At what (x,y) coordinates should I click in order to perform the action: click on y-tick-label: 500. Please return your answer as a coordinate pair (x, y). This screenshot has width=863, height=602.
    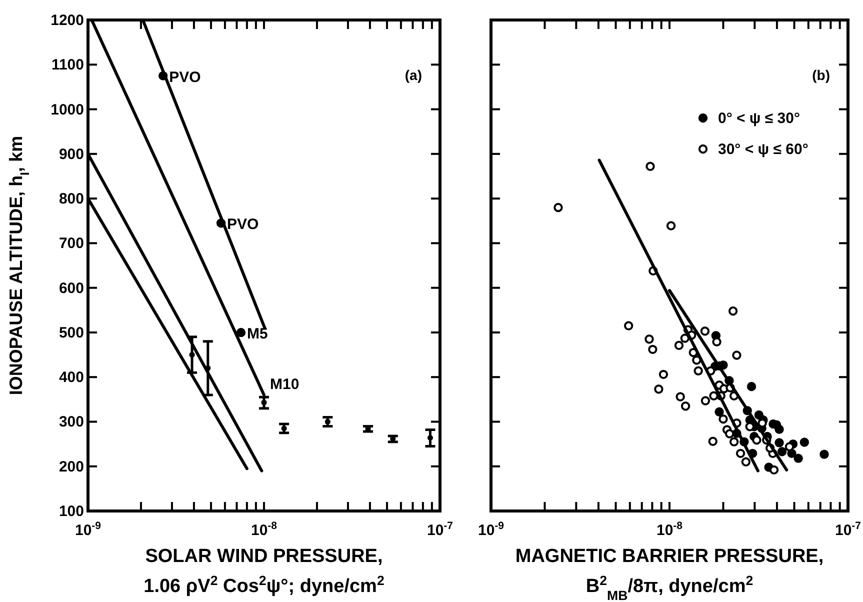
    Looking at the image, I should click on (71, 333).